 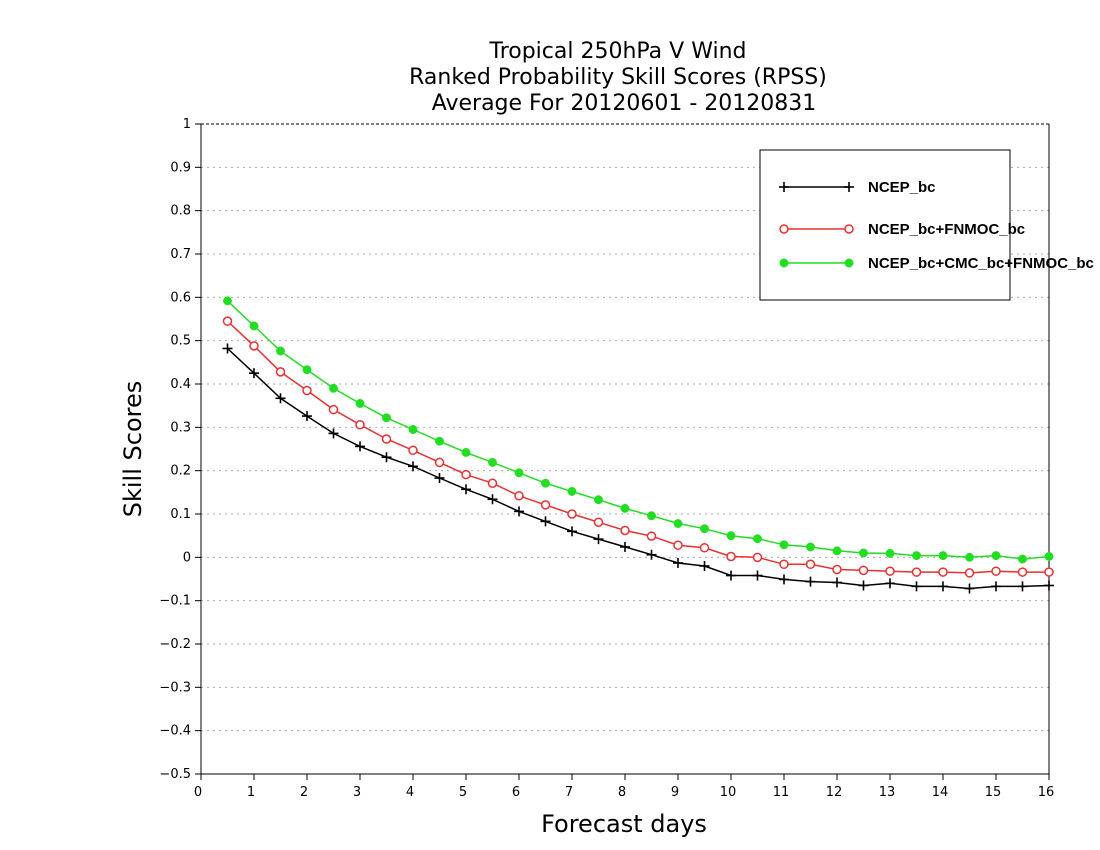 What do you see at coordinates (728, 792) in the screenshot?
I see `x-tick-label: 10` at bounding box center [728, 792].